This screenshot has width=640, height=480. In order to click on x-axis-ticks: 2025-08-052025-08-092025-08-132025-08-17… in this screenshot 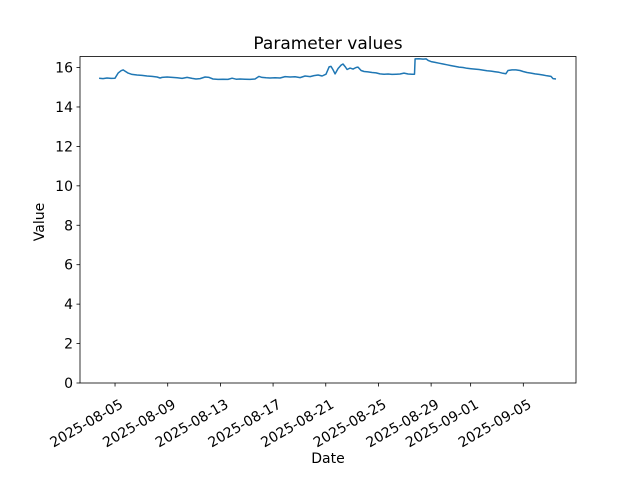, I will do `click(291, 417)`.